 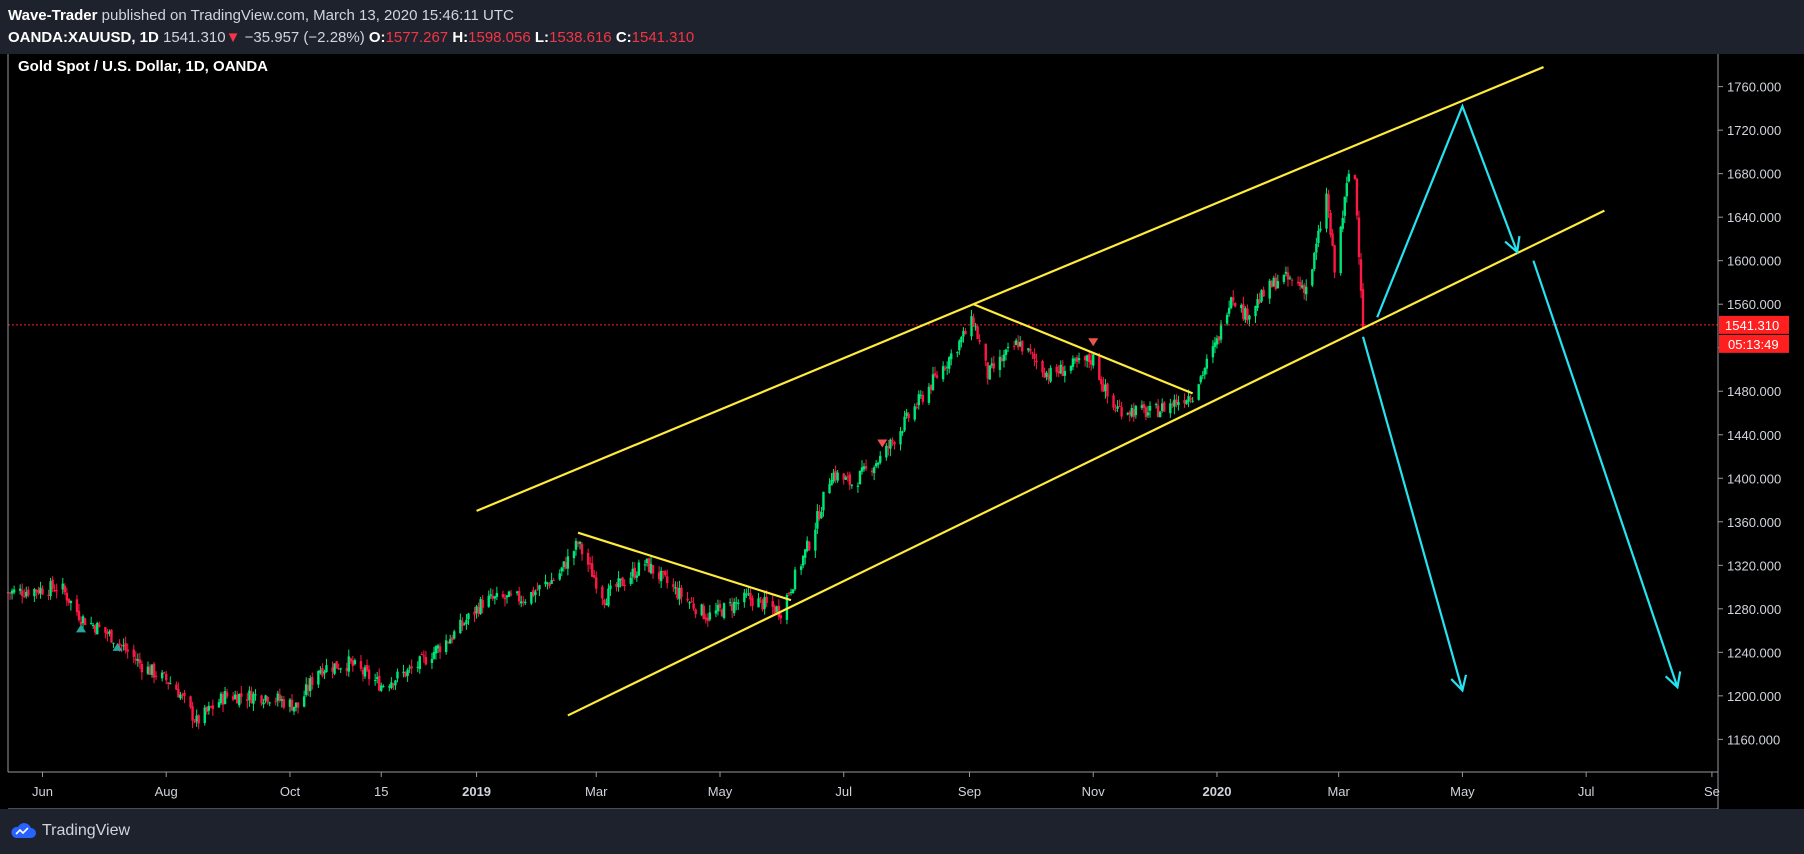 I want to click on price-tick-label: 1440.000, so click(x=1754, y=435).